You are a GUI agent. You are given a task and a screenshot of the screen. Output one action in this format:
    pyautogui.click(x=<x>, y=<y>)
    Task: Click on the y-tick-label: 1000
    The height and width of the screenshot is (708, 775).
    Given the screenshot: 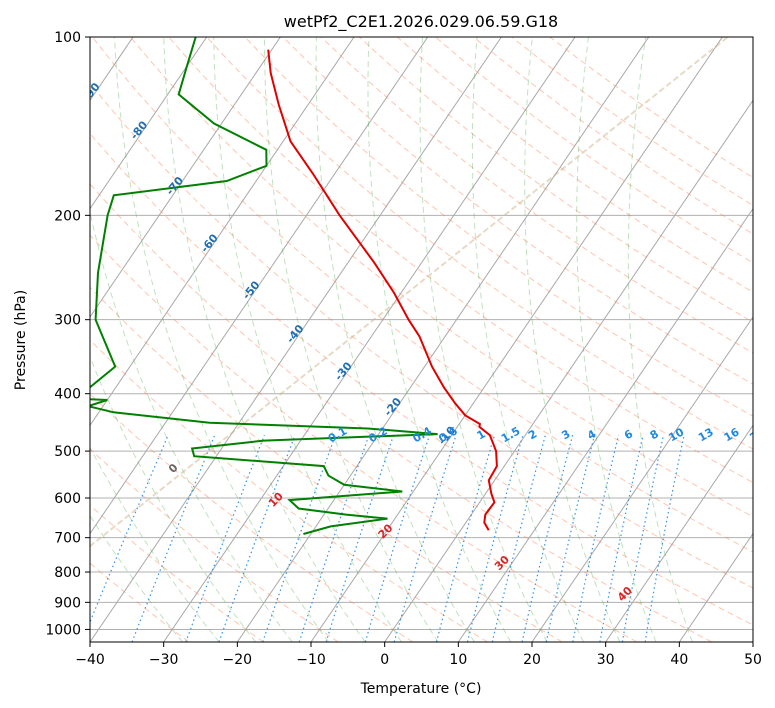 What is the action you would take?
    pyautogui.click(x=63, y=630)
    